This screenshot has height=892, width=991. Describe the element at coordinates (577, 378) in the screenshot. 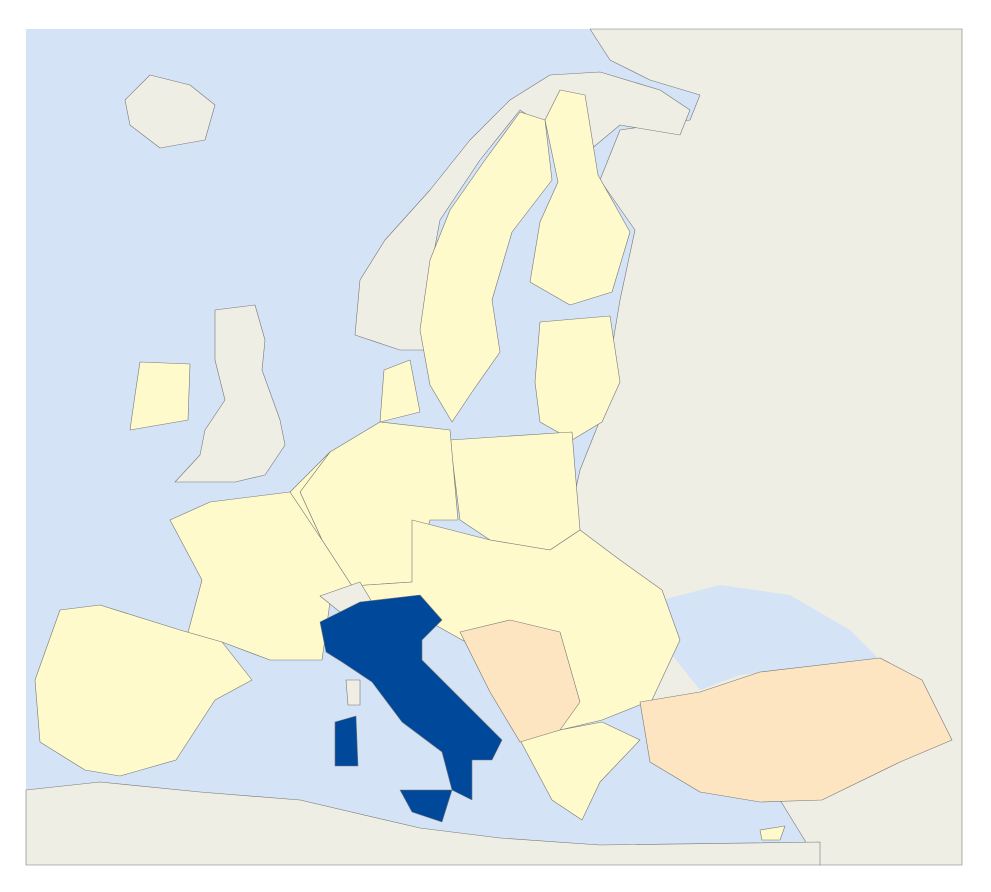

I see `region-baltic-states` at that location.